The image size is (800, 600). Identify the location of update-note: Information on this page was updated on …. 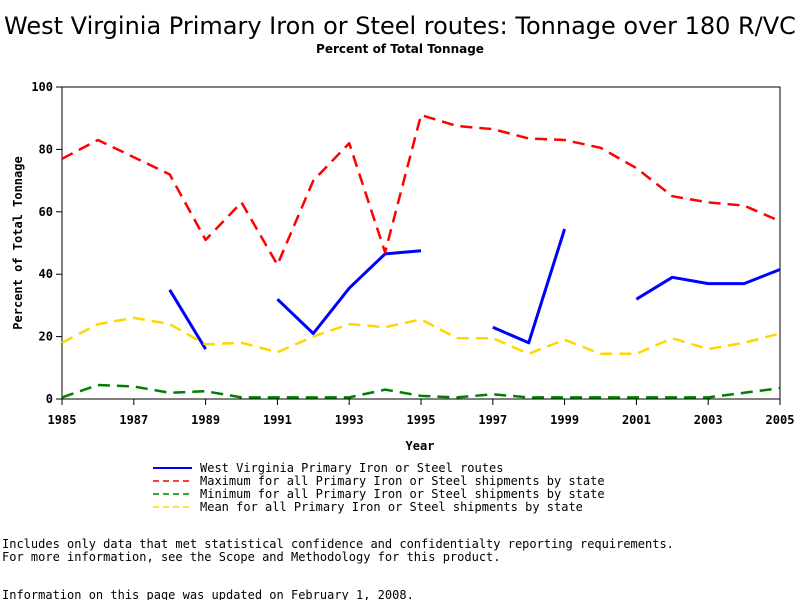
(208, 594).